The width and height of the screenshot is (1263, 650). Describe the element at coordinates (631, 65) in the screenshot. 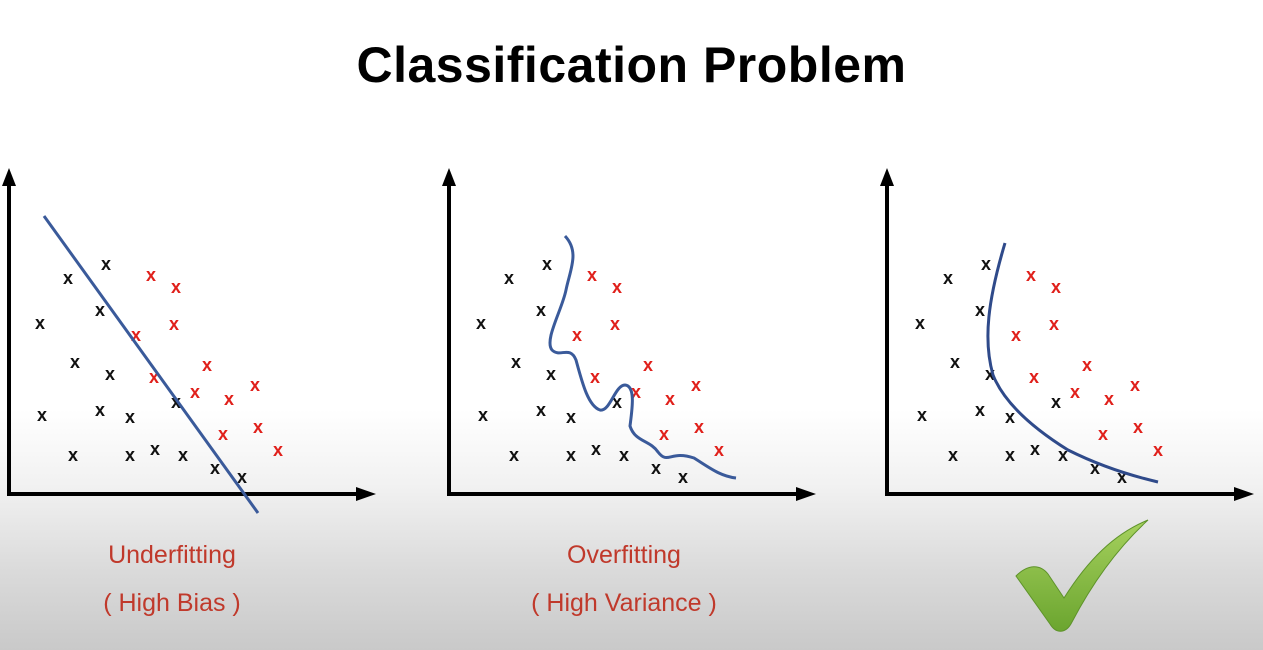

I see `slide-title: Classification Problem` at that location.